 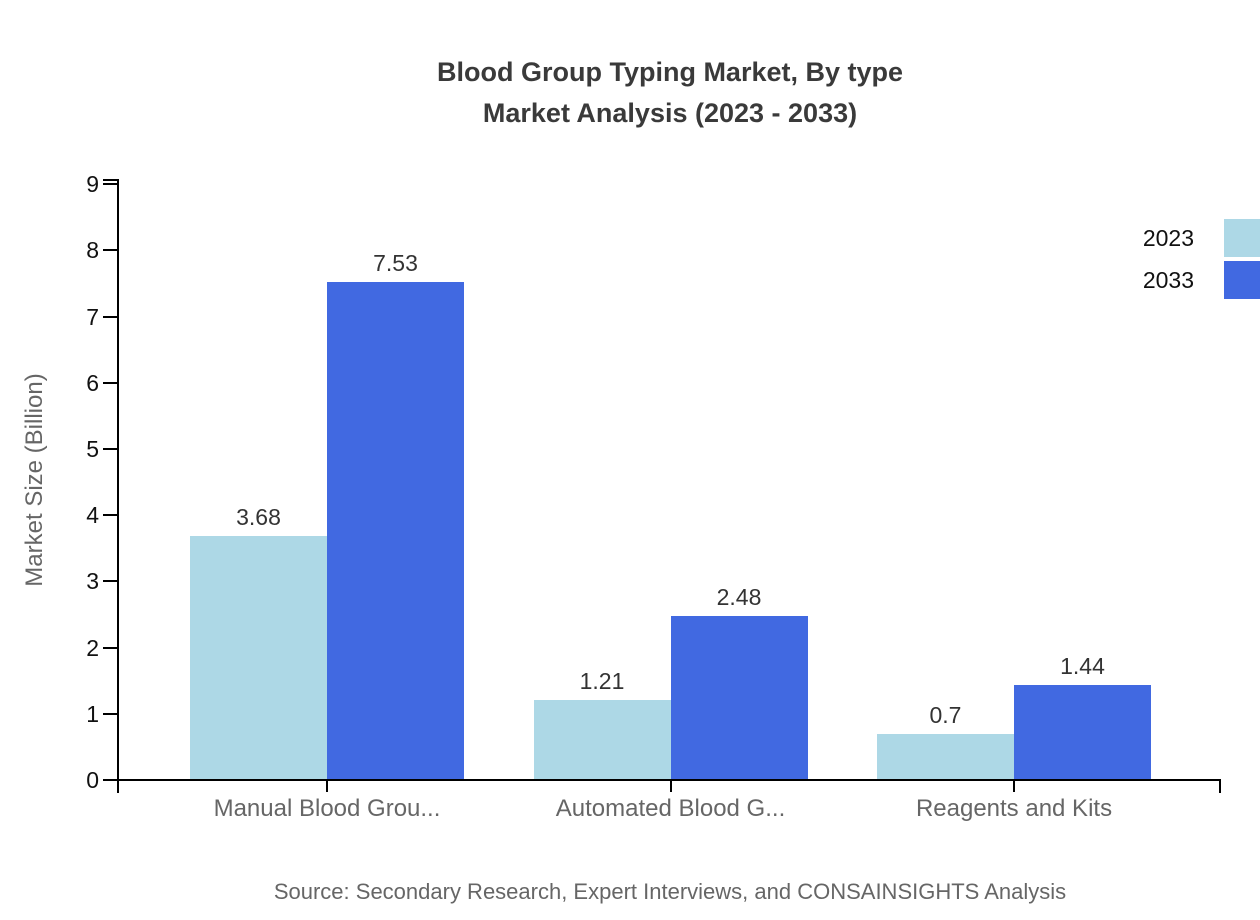 I want to click on y-tick-label: 0, so click(x=92, y=780).